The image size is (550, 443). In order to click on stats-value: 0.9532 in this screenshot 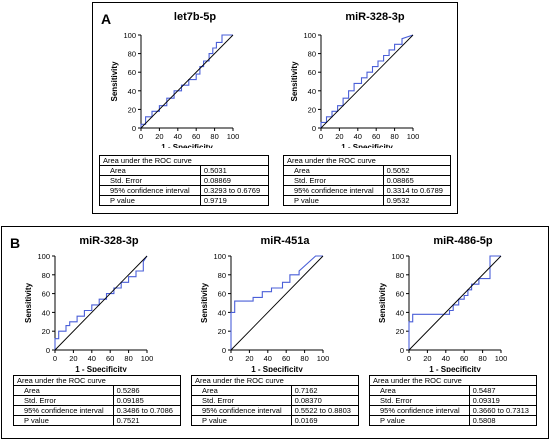, I will do `click(417, 200)`.